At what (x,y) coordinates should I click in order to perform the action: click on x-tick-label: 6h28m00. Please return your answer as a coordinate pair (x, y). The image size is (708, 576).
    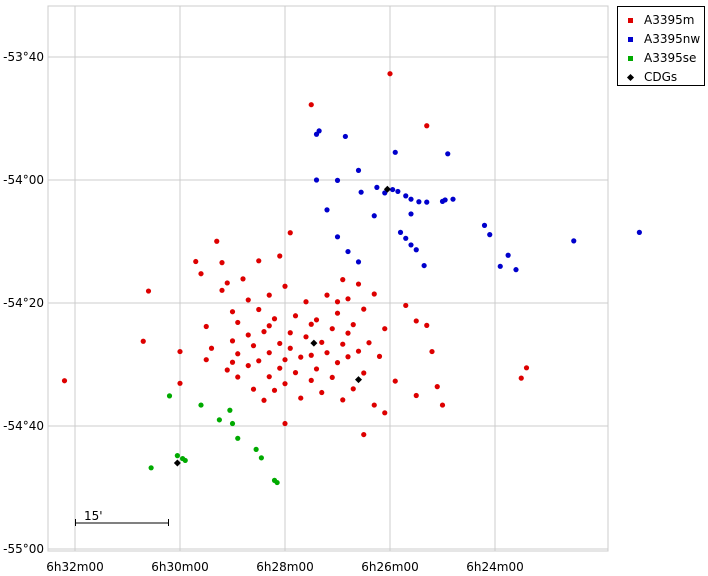
    Looking at the image, I should click on (284, 567).